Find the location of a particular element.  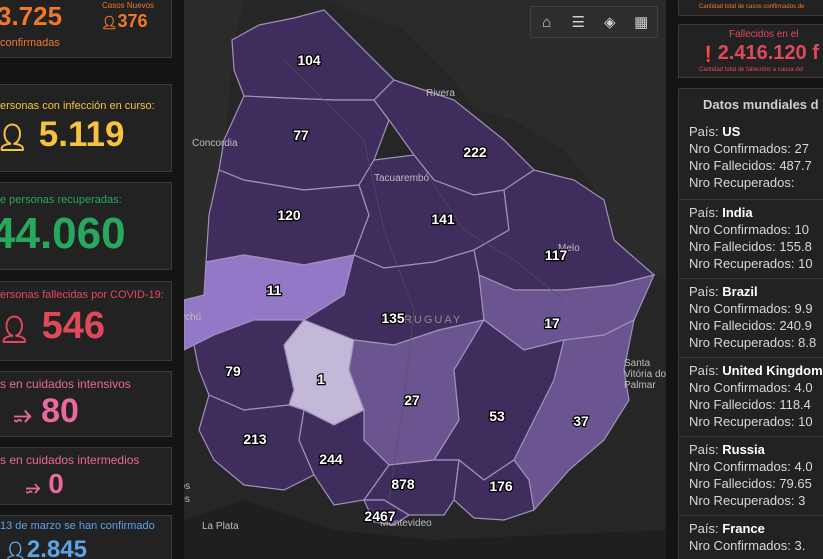

region-value-canelones: 878 is located at coordinates (403, 484).